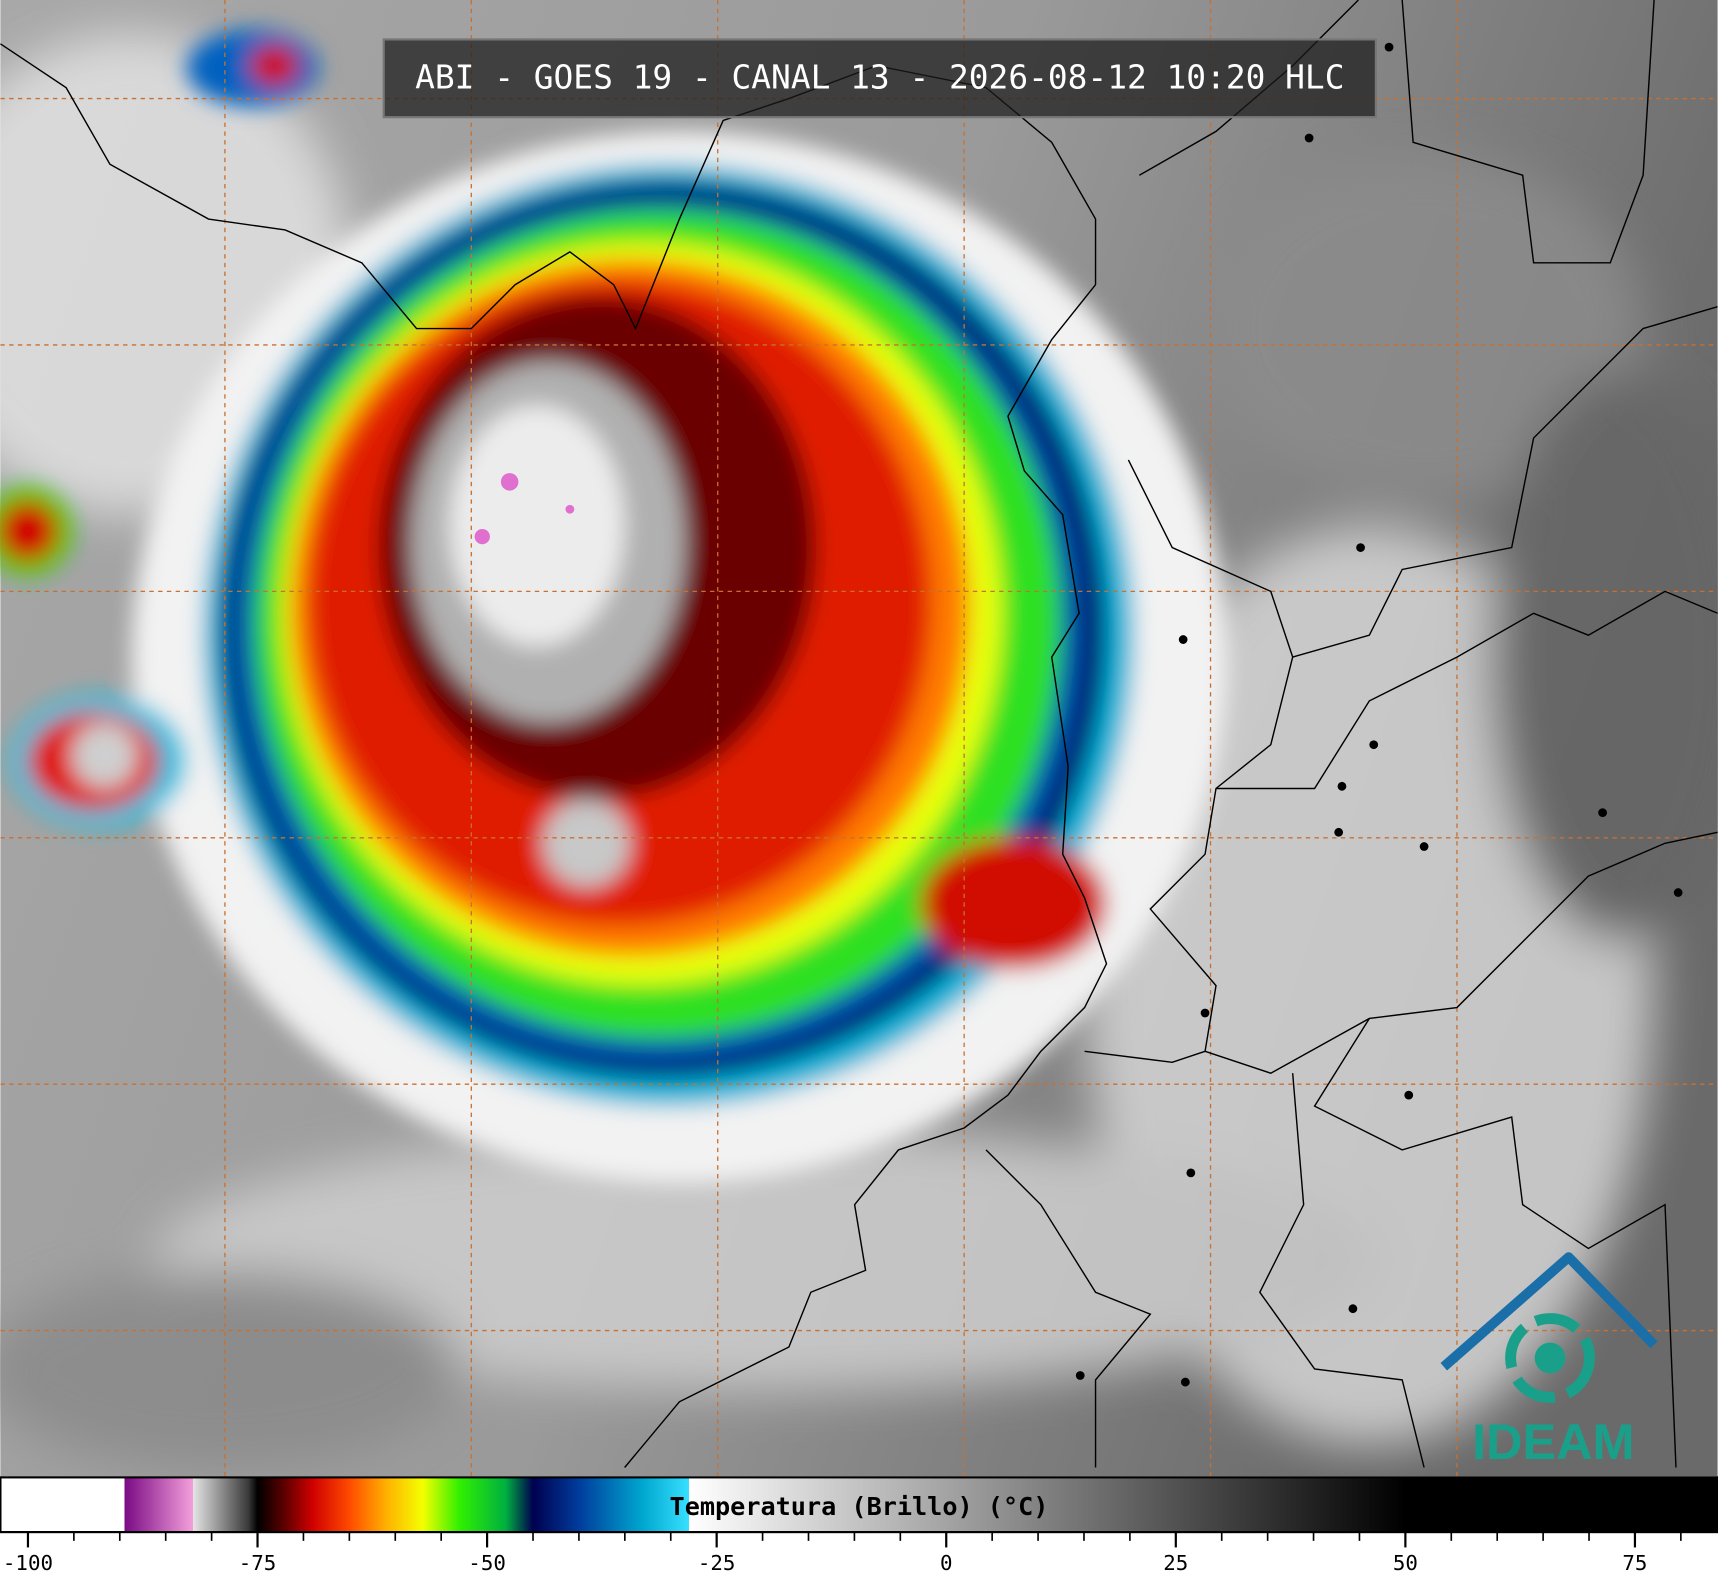 The image size is (1718, 1577). I want to click on colorbar-tick-label: 0, so click(946, 1563).